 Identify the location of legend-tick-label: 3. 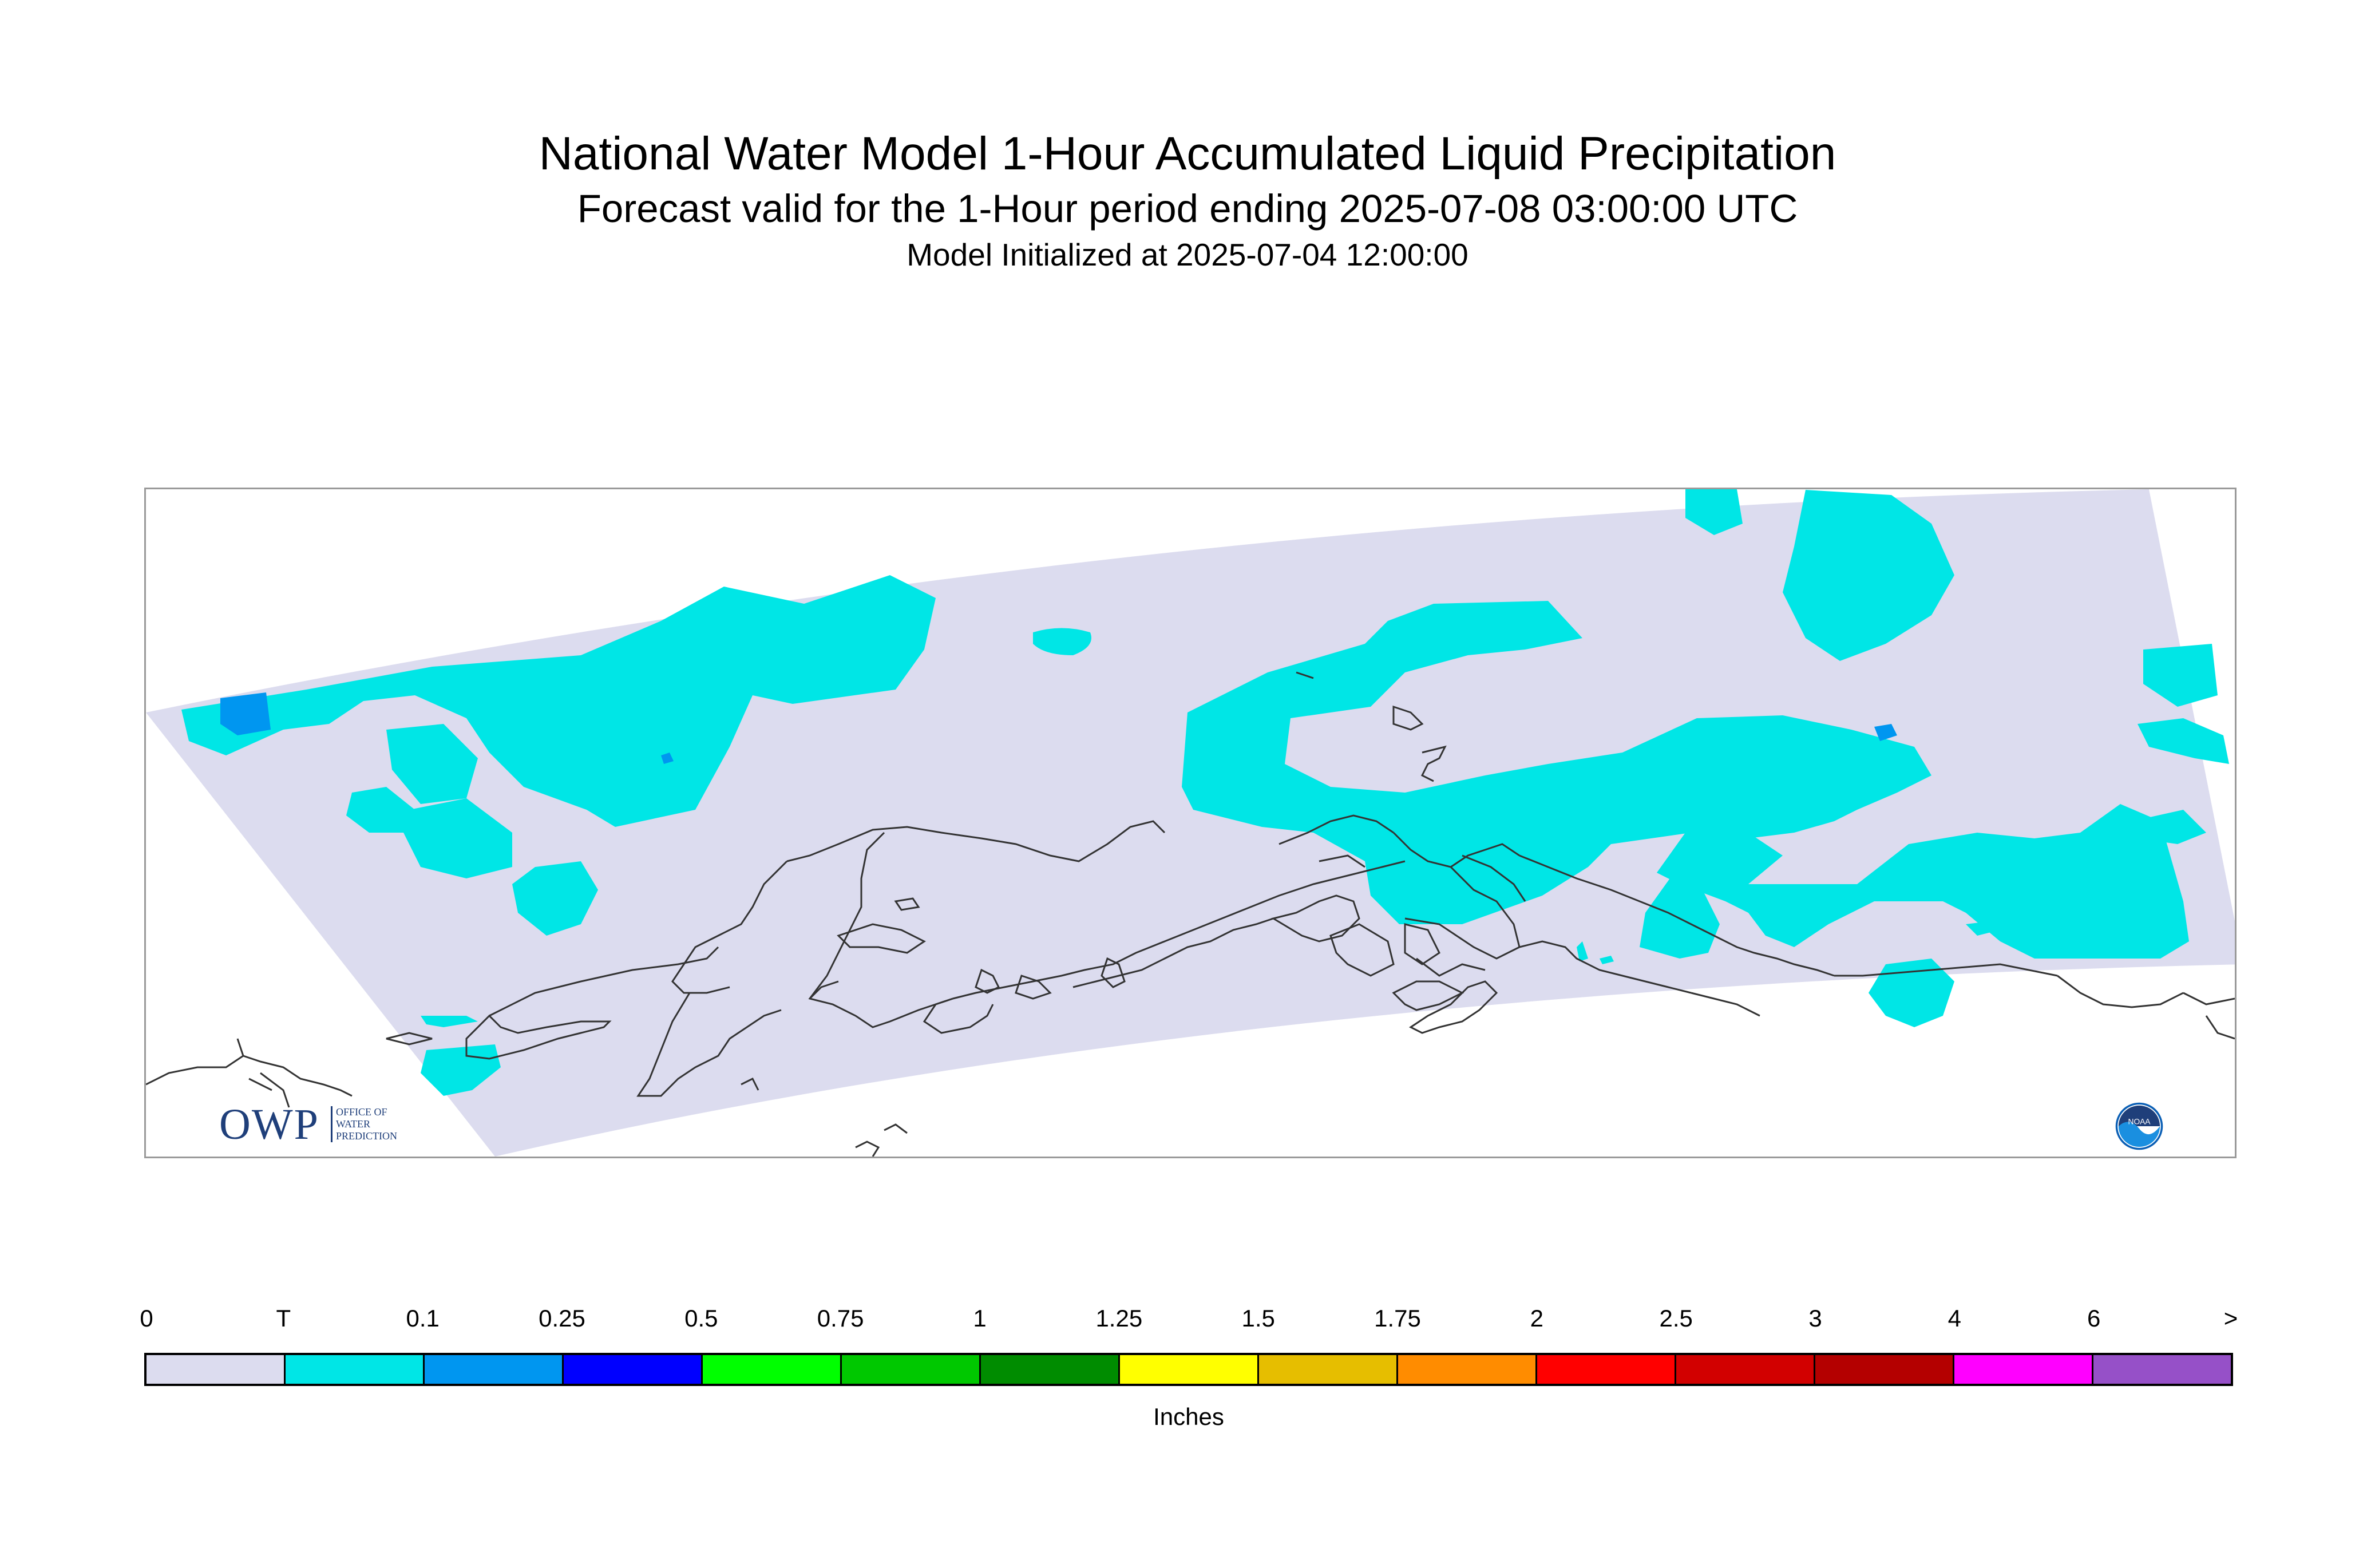
(1815, 1318).